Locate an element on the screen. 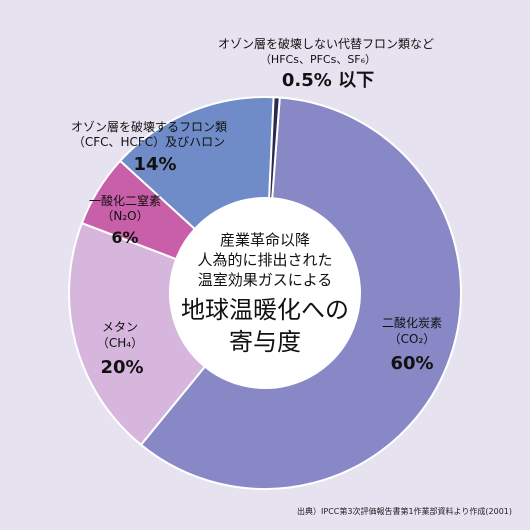 The height and width of the screenshot is (530, 530). ch4-value-label: 20% is located at coordinates (121, 367).